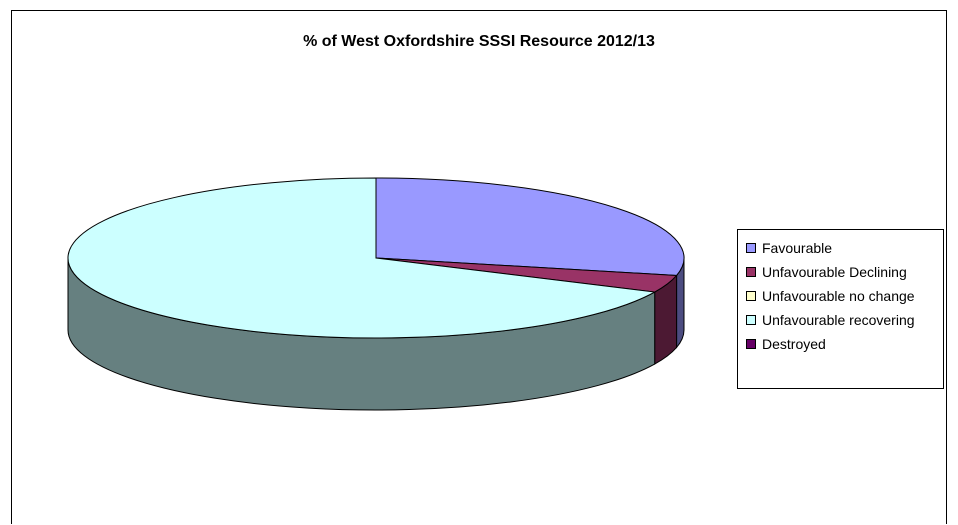 Image resolution: width=958 pixels, height=525 pixels. I want to click on legend-item-favourable: Favourable, so click(840, 248).